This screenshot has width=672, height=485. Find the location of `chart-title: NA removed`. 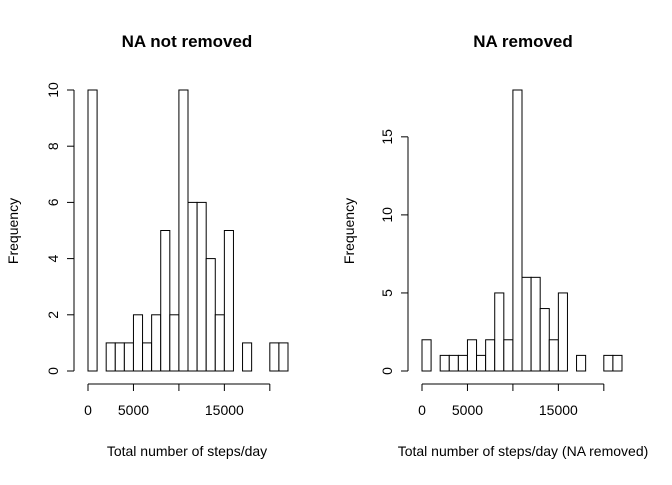

chart-title: NA removed is located at coordinates (523, 41).